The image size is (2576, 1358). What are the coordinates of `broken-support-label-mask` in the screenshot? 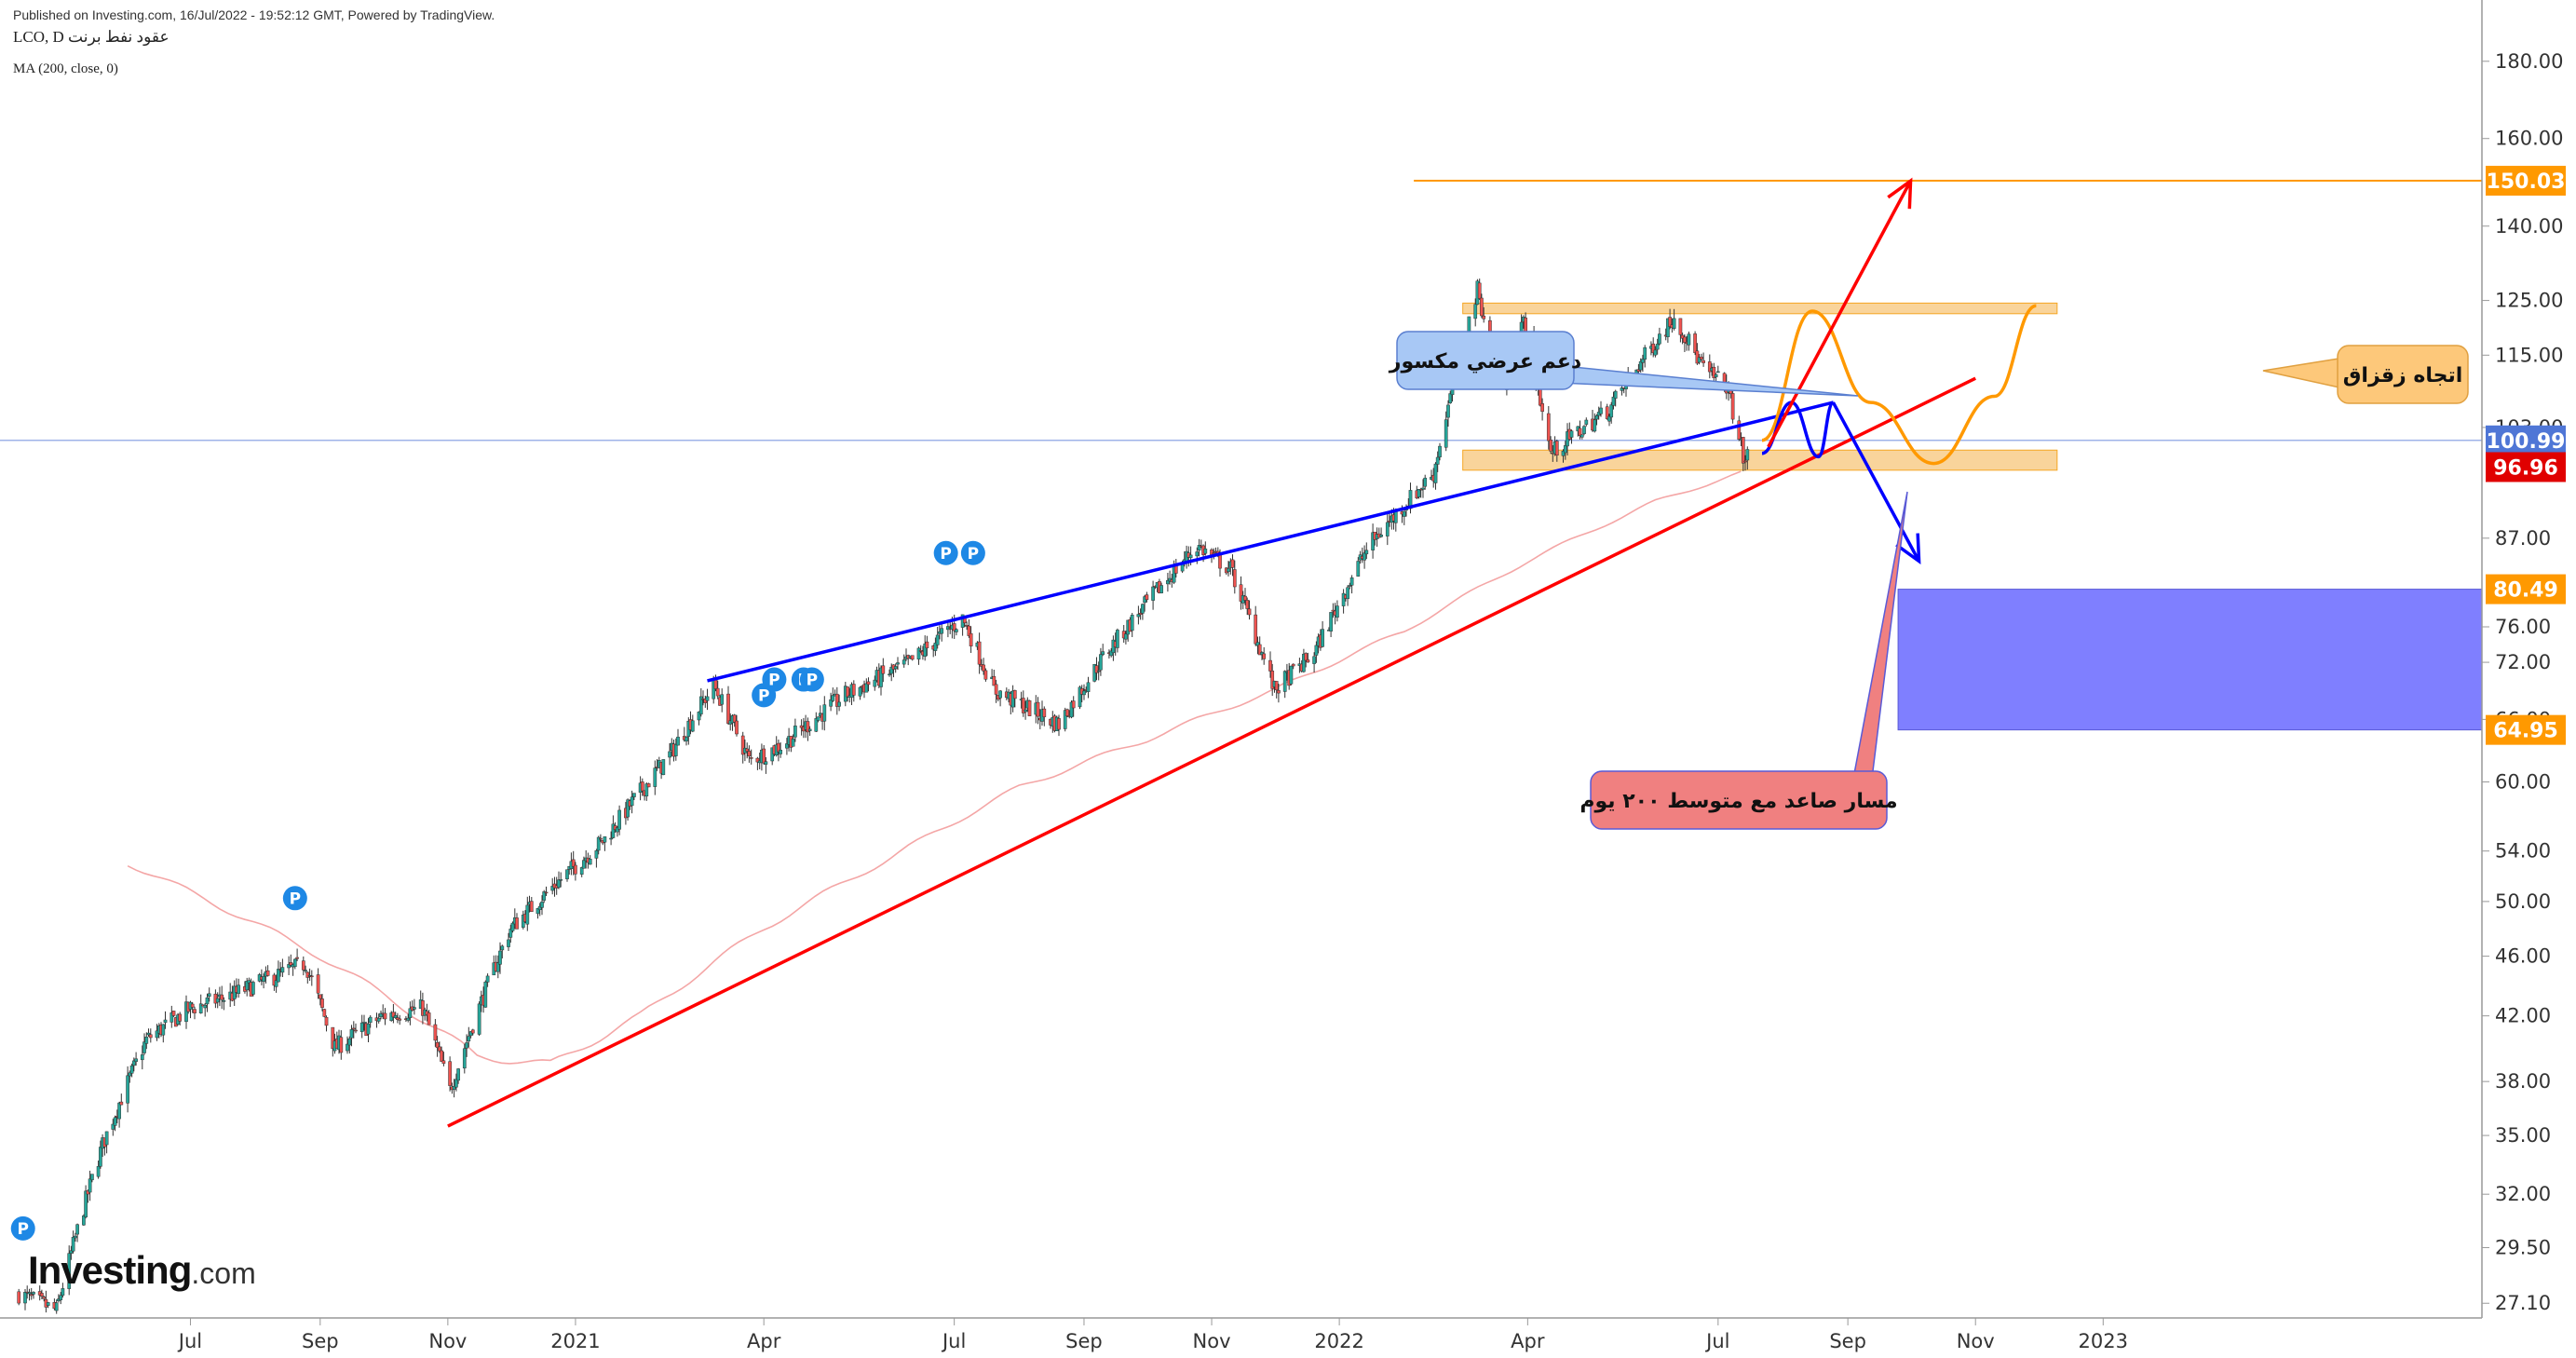 It's located at (1485, 360).